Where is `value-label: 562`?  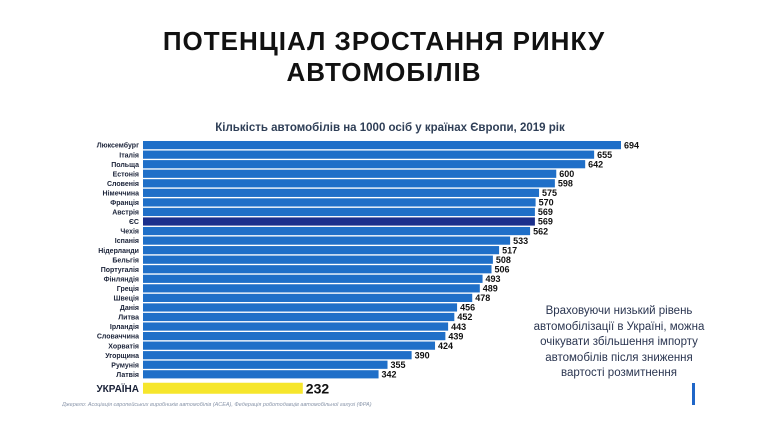
value-label: 562 is located at coordinates (540, 231).